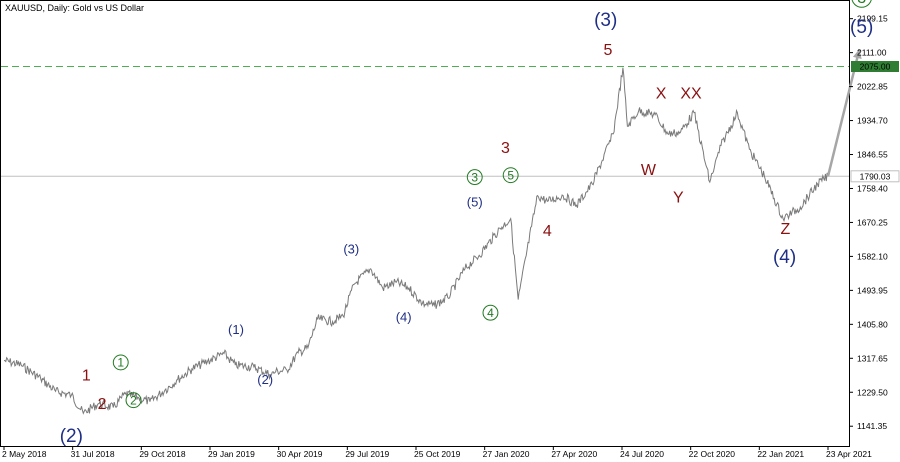 Image resolution: width=900 pixels, height=462 pixels. I want to click on wave-label: W, so click(649, 170).